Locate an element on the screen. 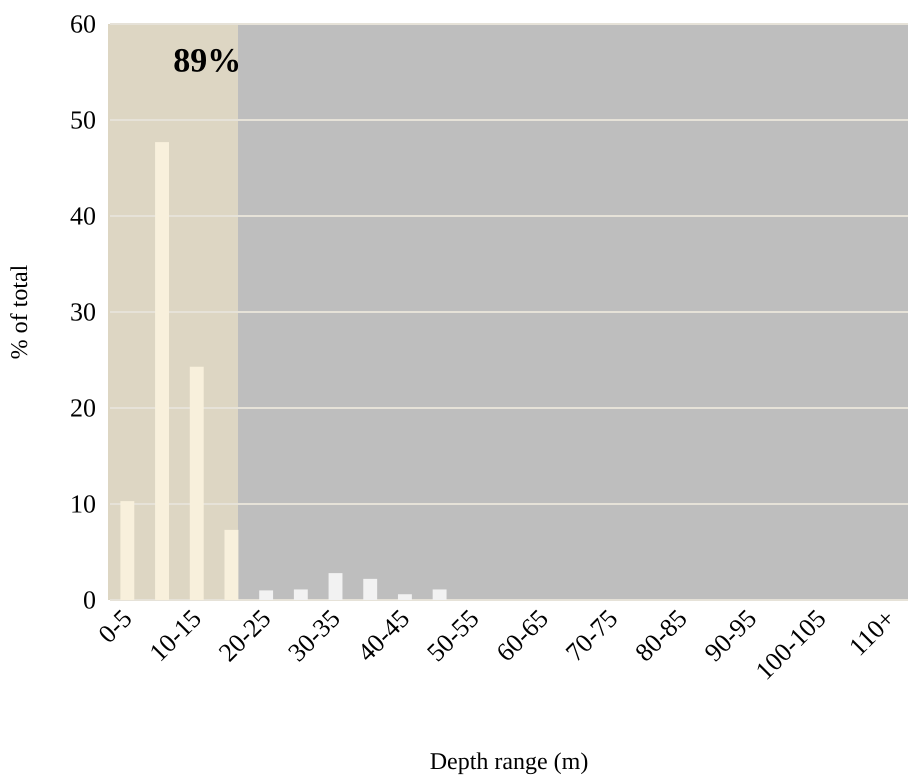  y-tick-label: 50 is located at coordinates (83, 120).